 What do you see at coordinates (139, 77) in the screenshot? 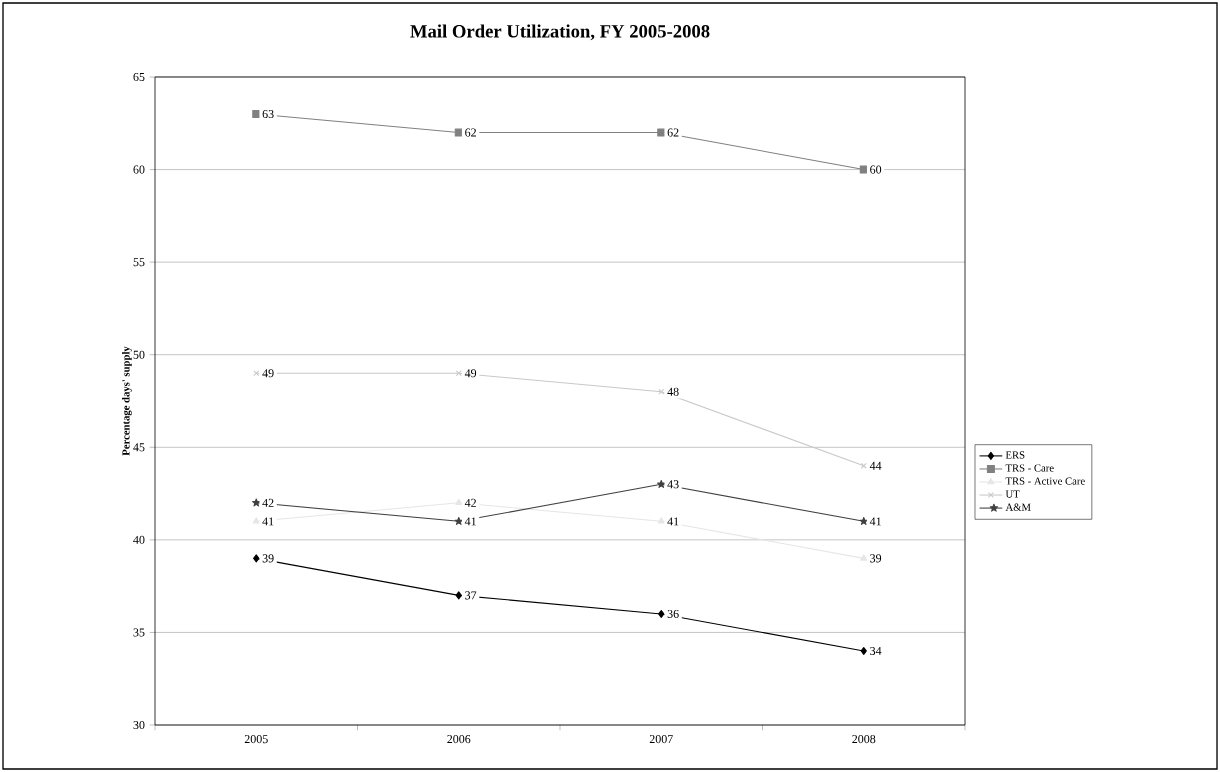
I see `y-tick-label: 65` at bounding box center [139, 77].